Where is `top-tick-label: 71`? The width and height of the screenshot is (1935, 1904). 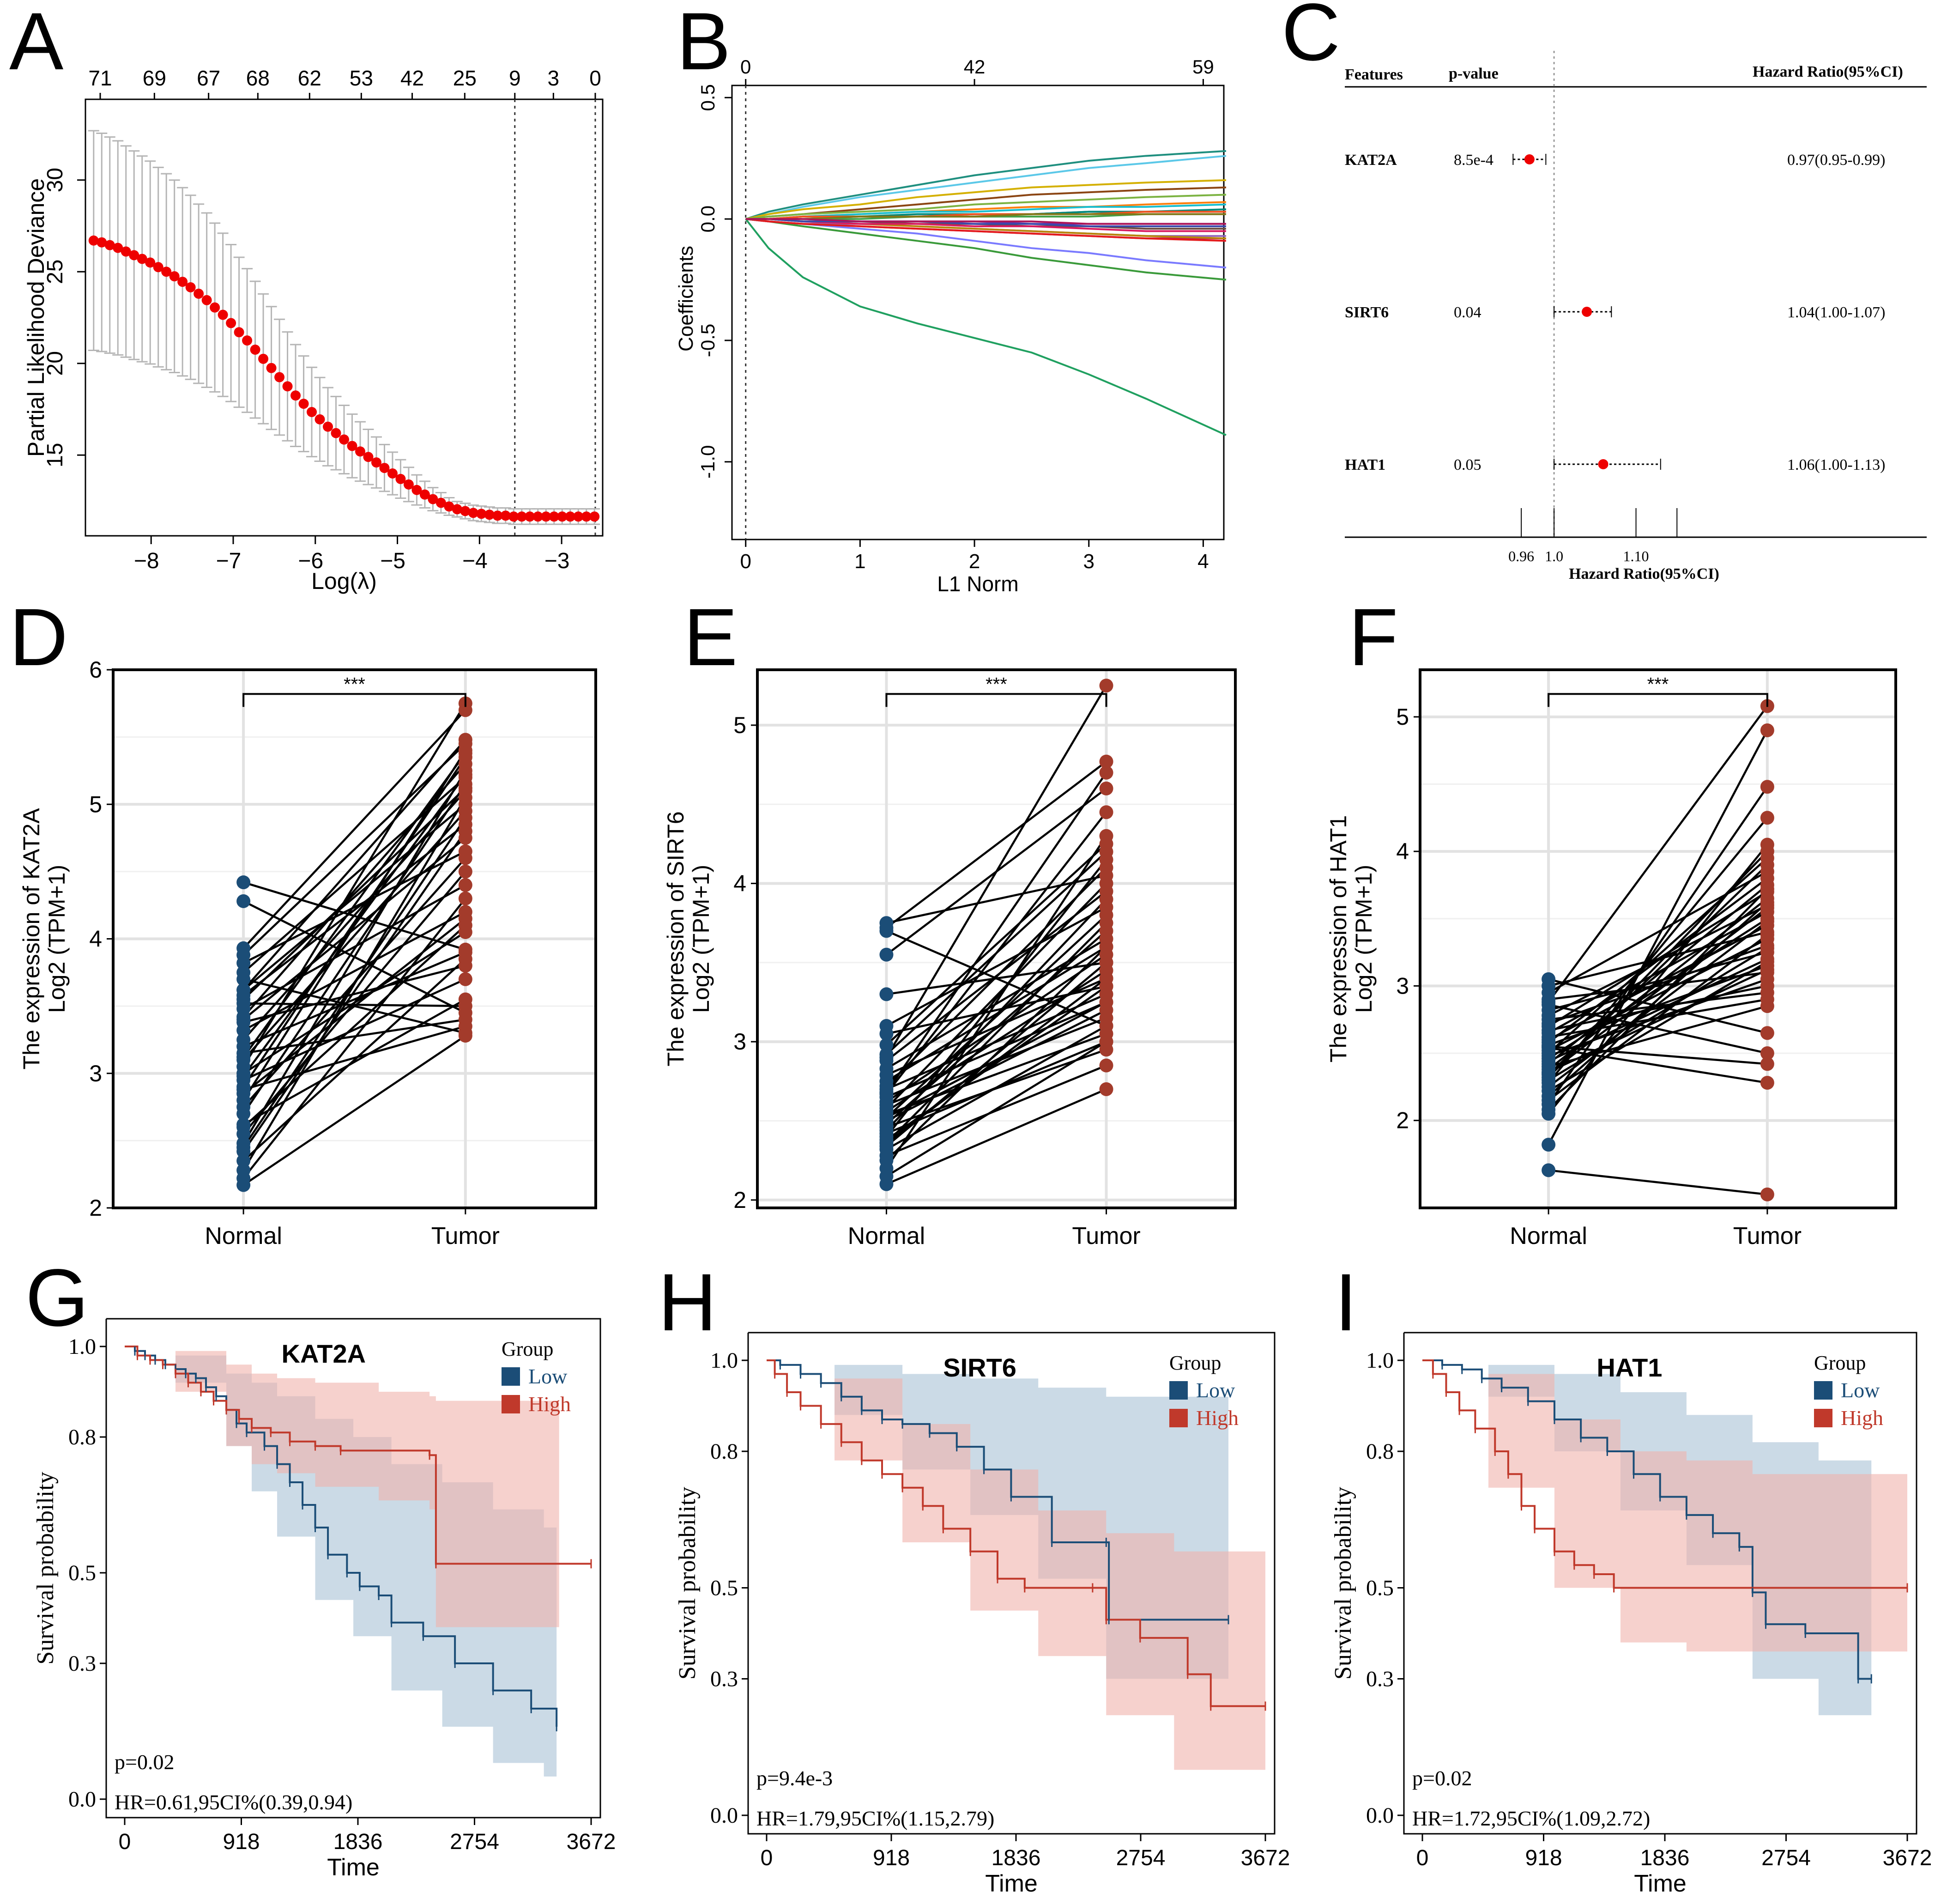 top-tick-label: 71 is located at coordinates (100, 78).